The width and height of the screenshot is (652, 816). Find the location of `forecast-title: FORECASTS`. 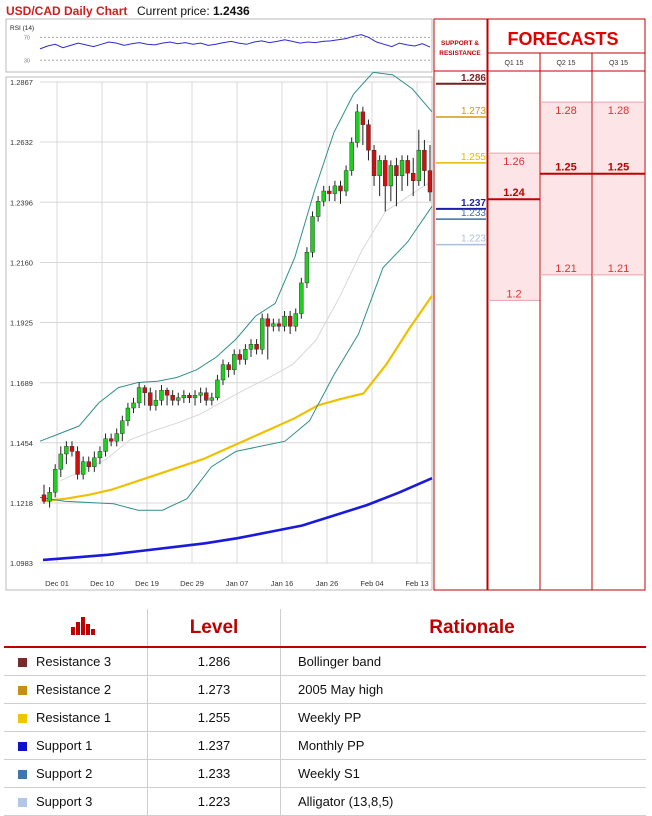

forecast-title: FORECASTS is located at coordinates (562, 39).